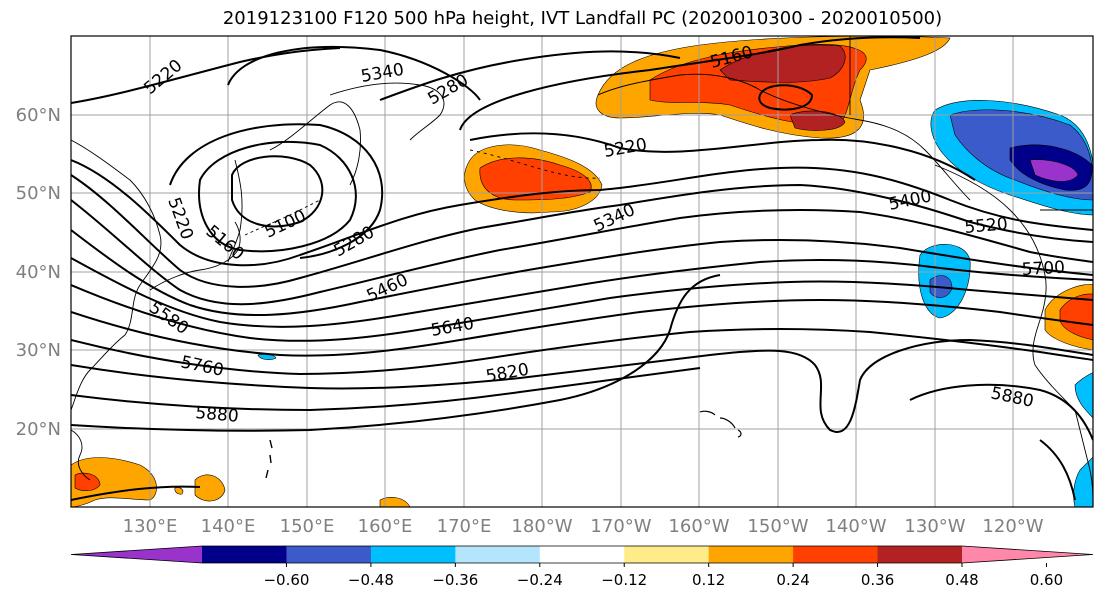 The image size is (1105, 601). What do you see at coordinates (1054, 342) in the screenshot?
I see `west-us-coast` at bounding box center [1054, 342].